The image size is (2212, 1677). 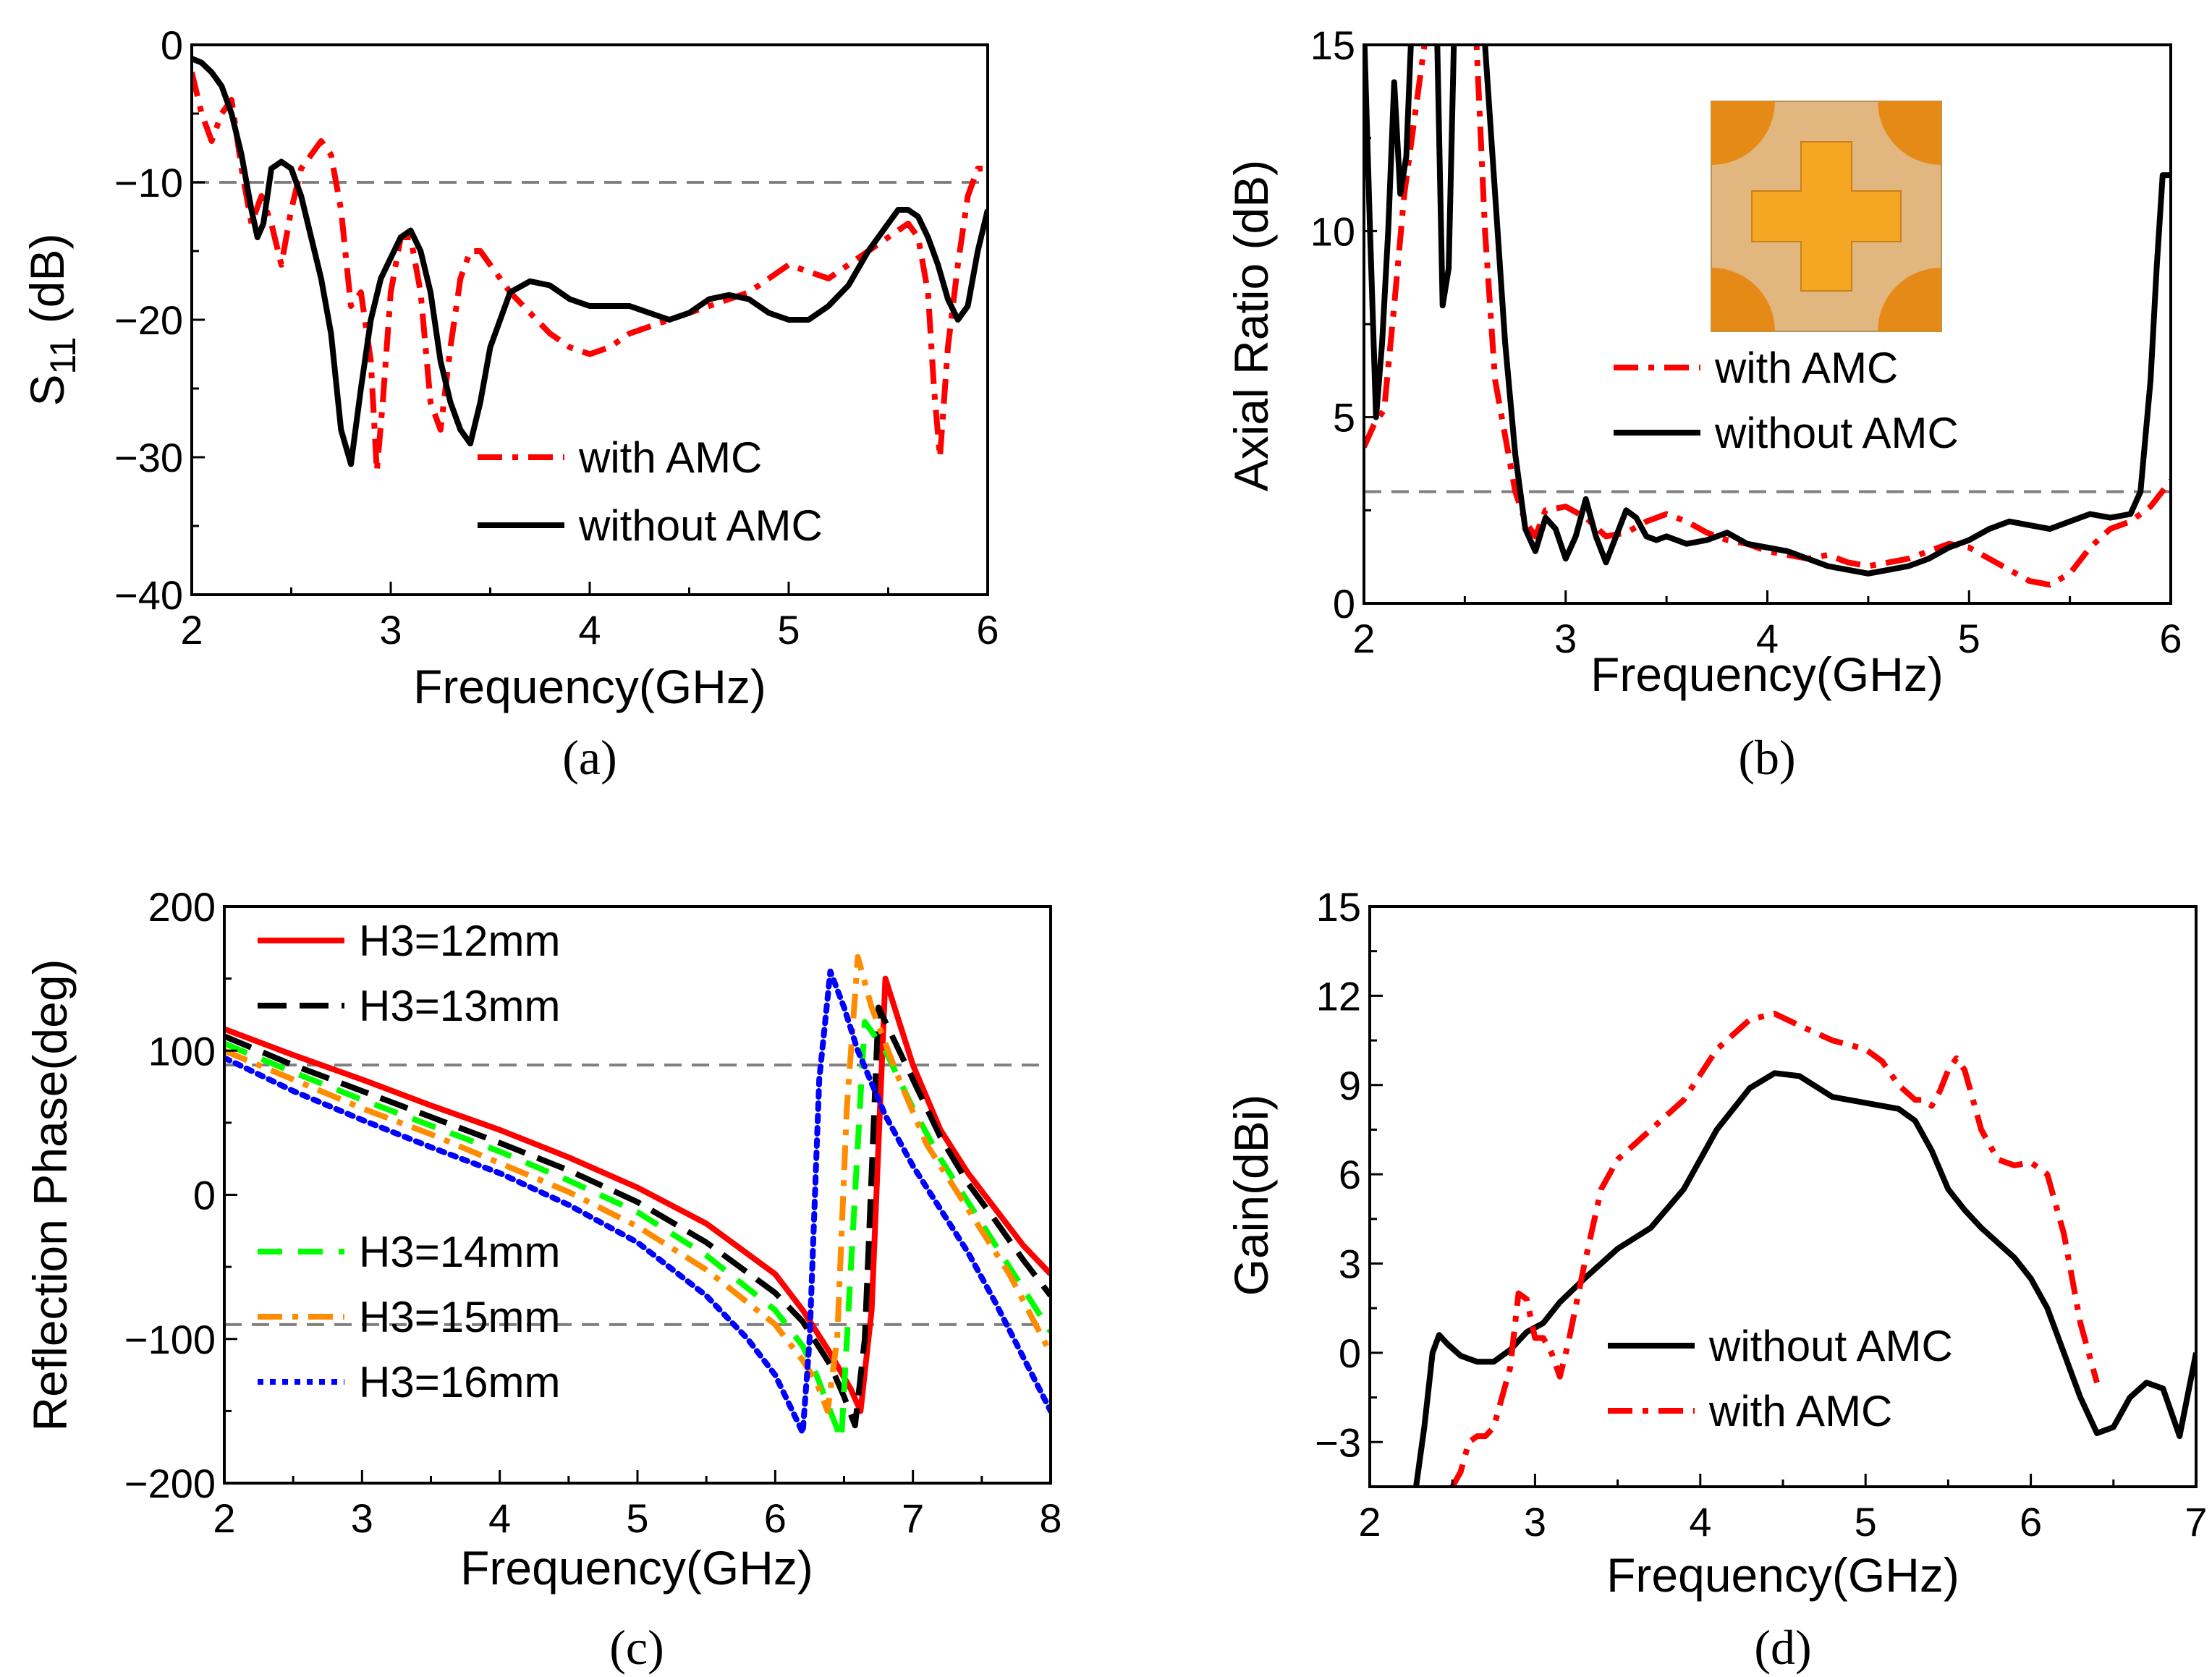 I want to click on y-tick-label: 3, so click(x=1350, y=1264).